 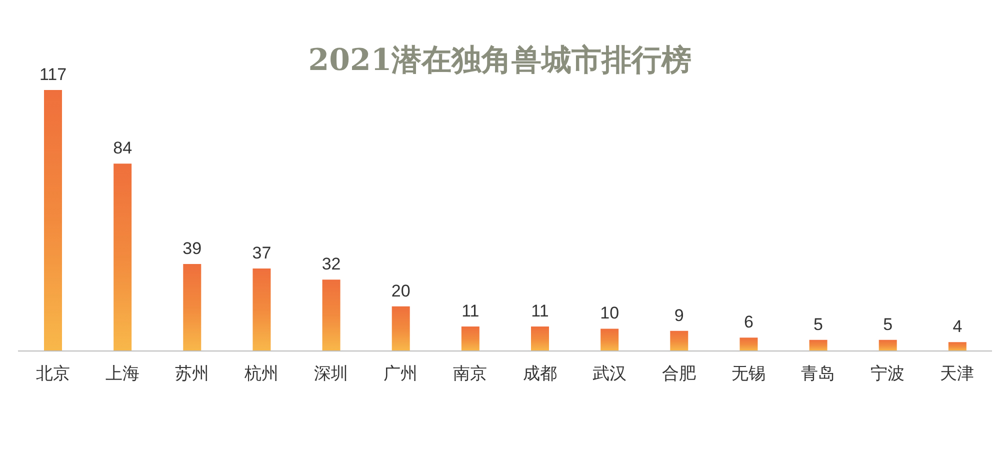 What do you see at coordinates (679, 374) in the screenshot?
I see `x-tick-label: 合肥` at bounding box center [679, 374].